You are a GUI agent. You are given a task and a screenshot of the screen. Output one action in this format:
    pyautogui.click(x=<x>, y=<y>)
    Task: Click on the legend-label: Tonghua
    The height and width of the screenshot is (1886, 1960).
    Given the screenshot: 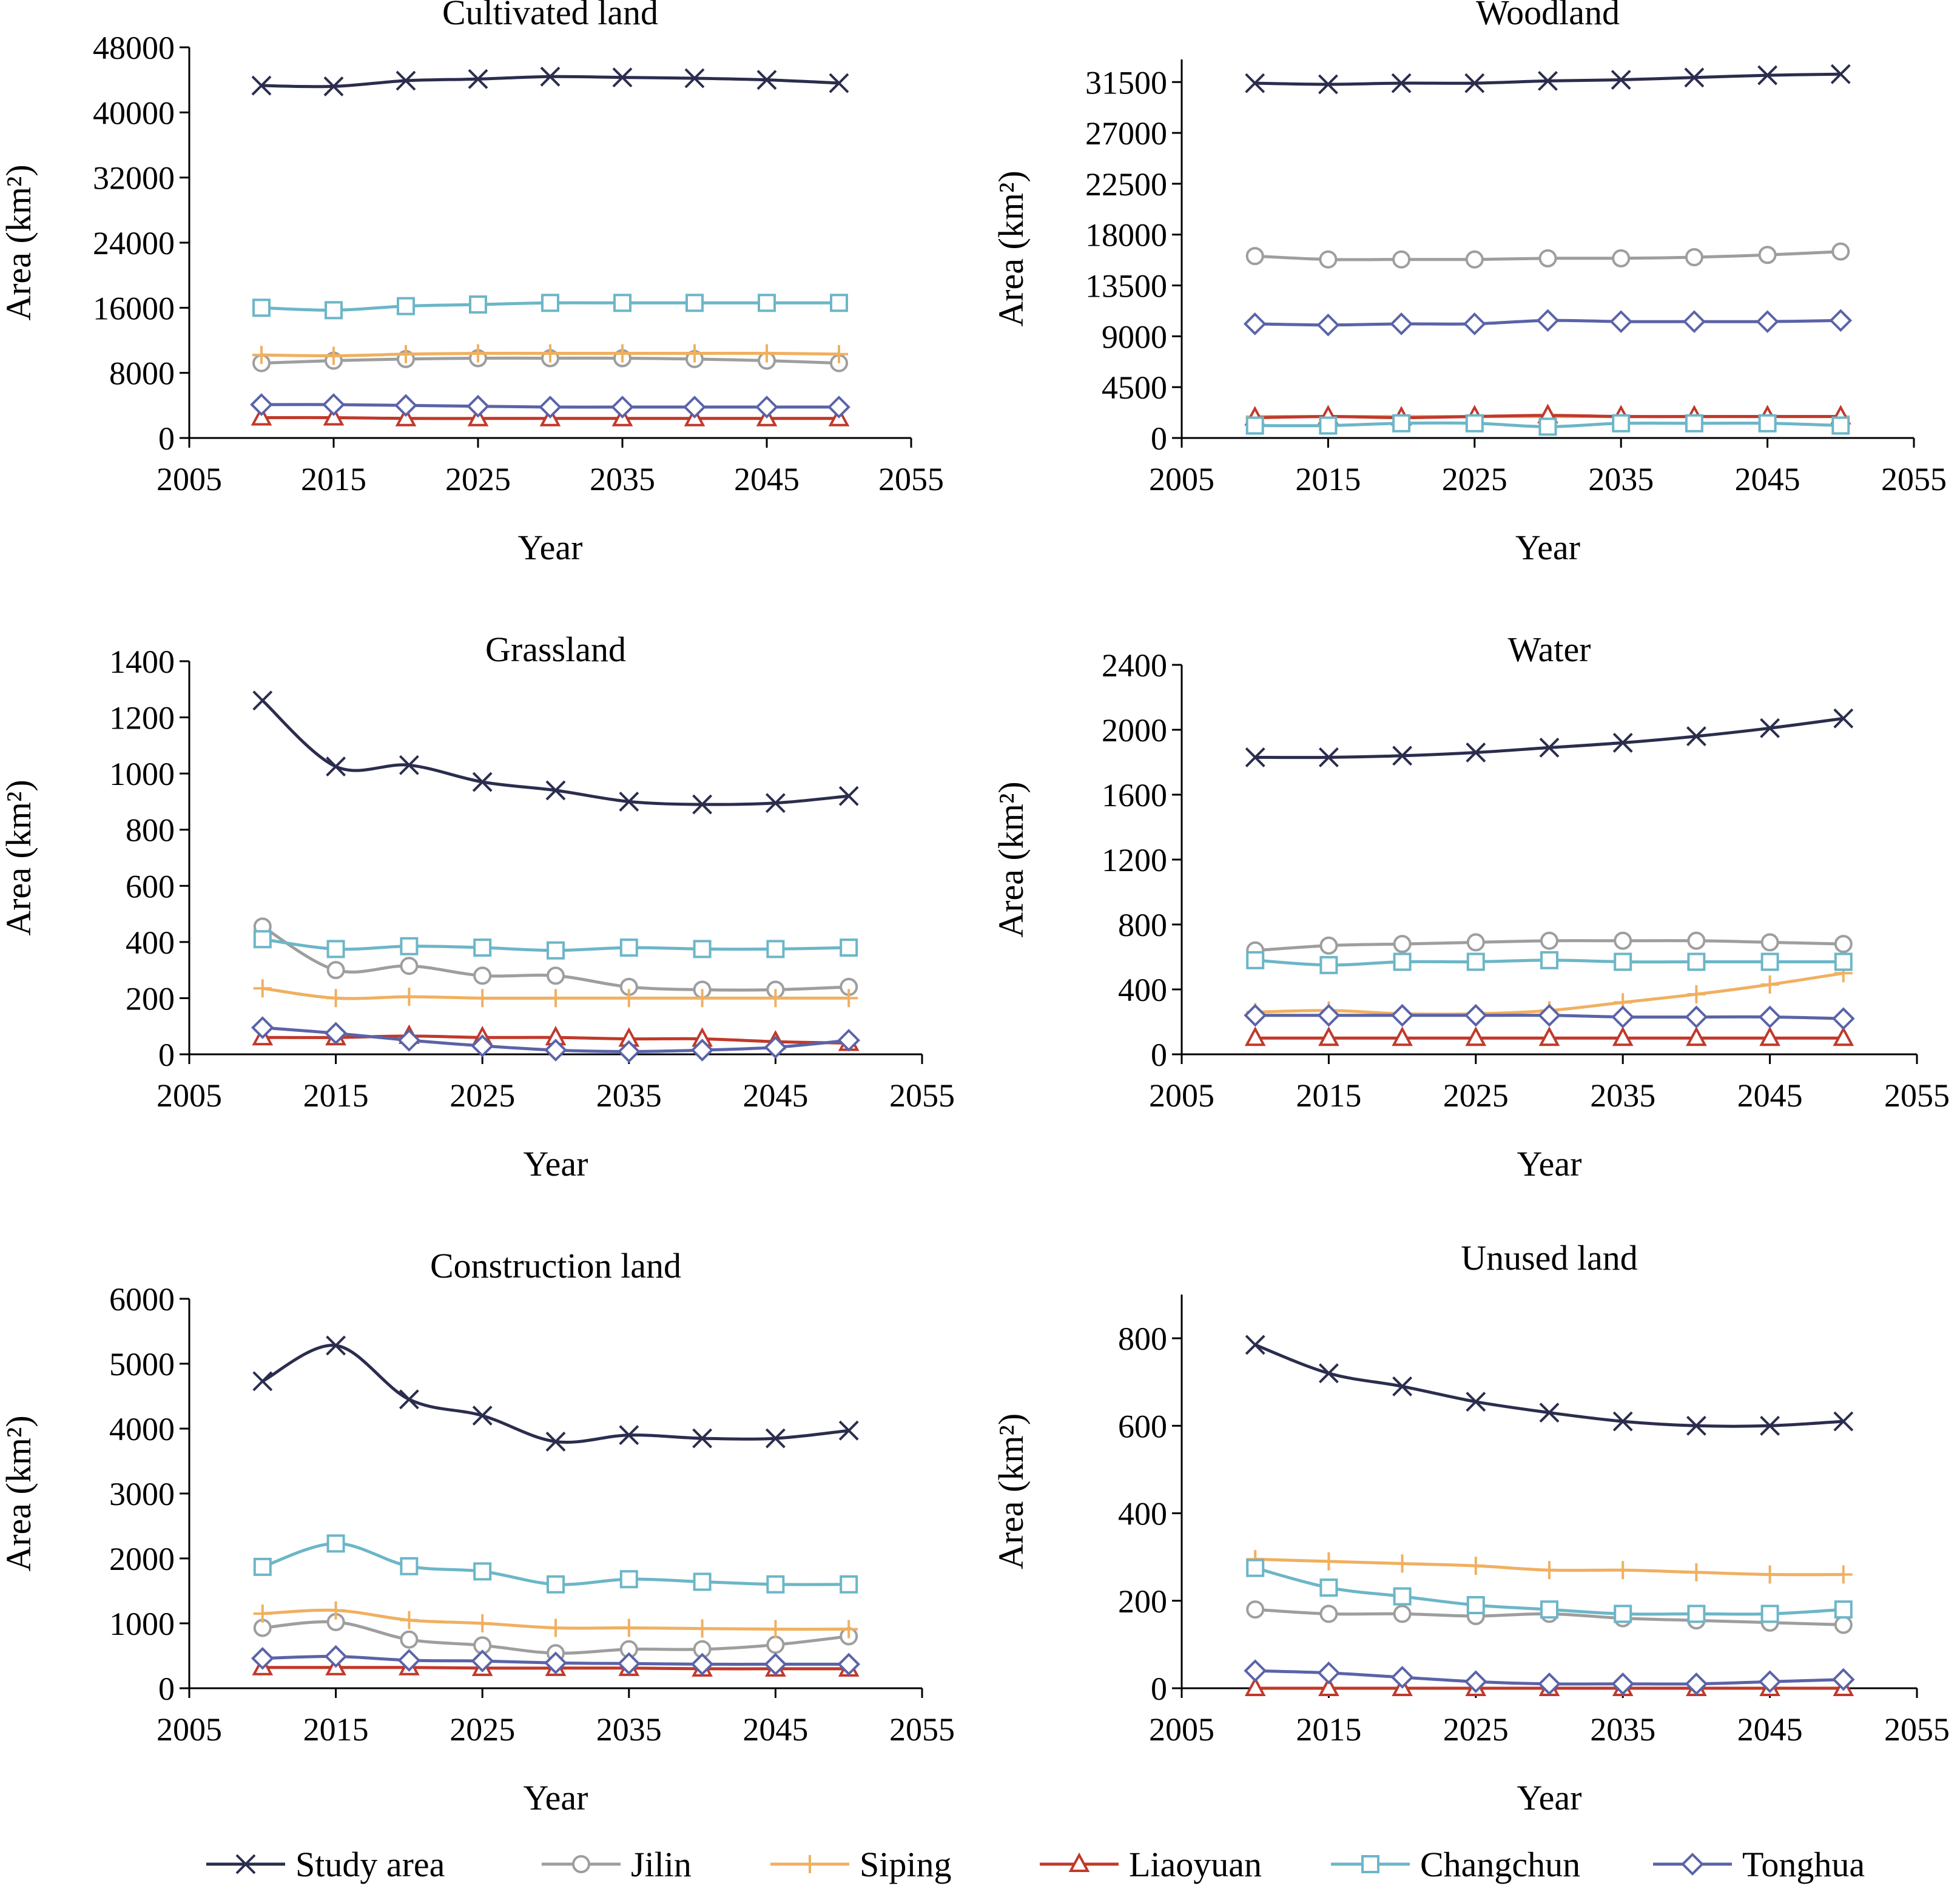 What is the action you would take?
    pyautogui.click(x=1803, y=1865)
    